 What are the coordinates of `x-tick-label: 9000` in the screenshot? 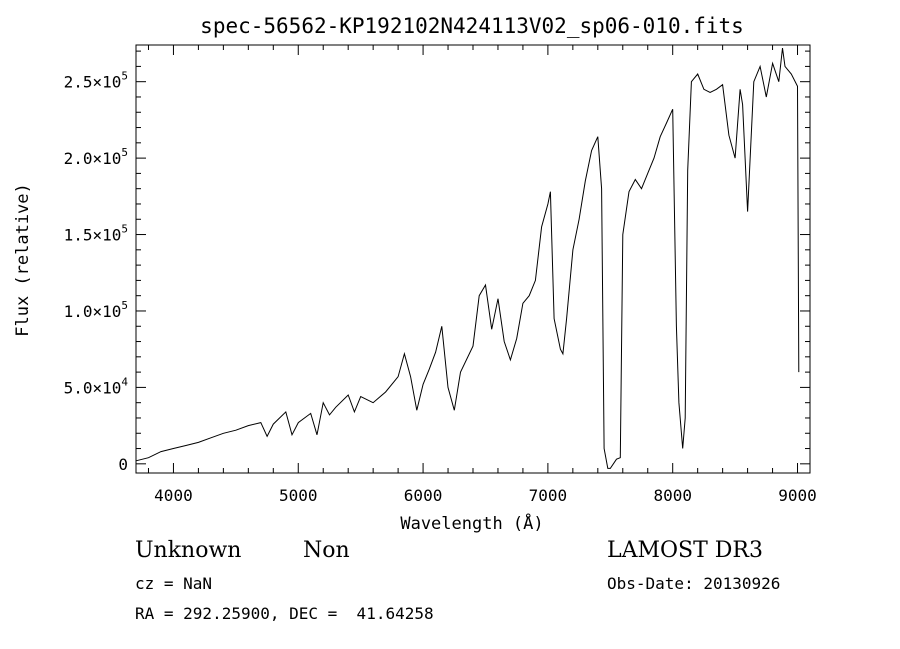 It's located at (797, 495).